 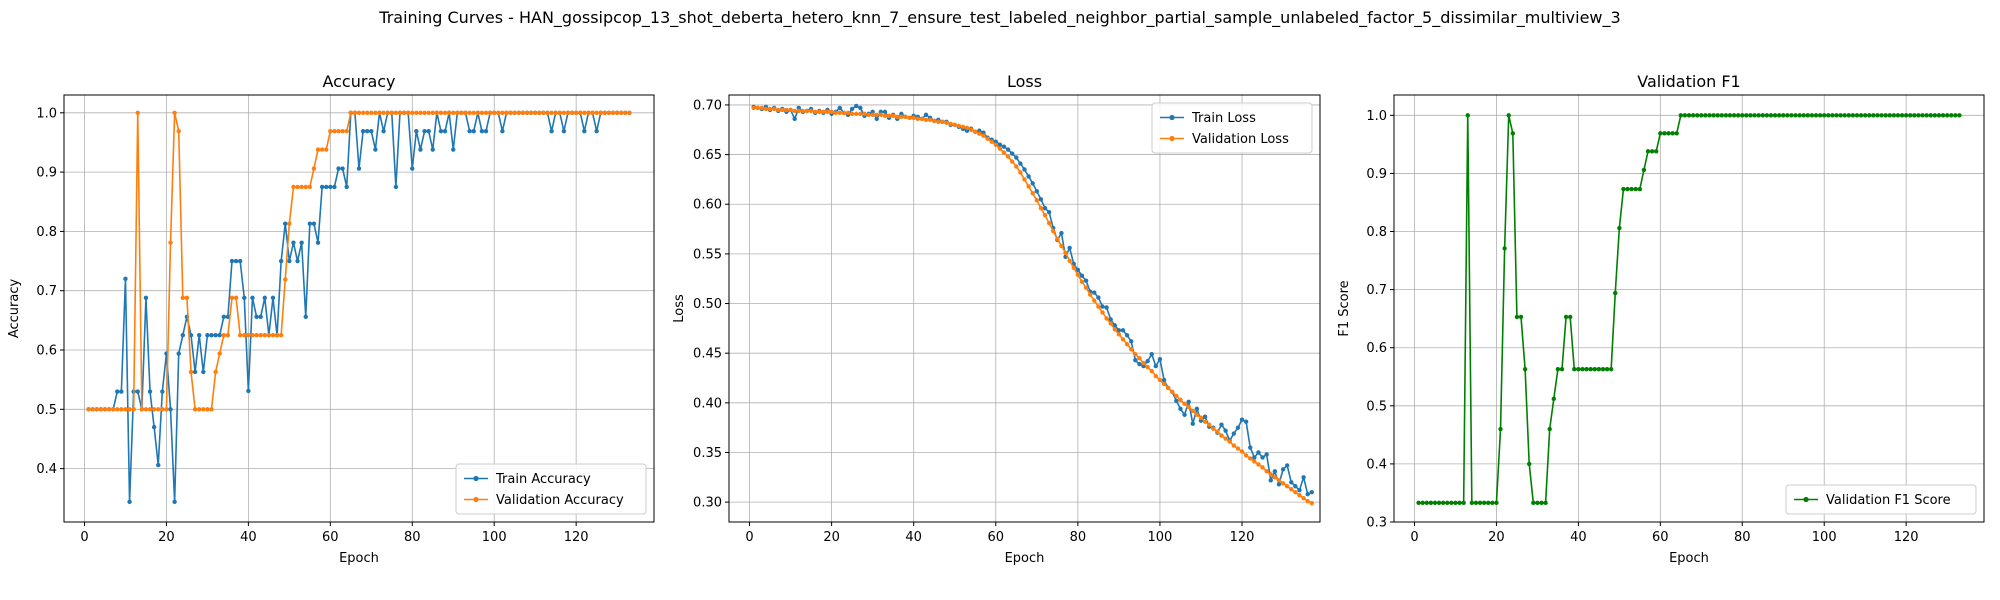 I want to click on legend-marker, so click(x=1172, y=117).